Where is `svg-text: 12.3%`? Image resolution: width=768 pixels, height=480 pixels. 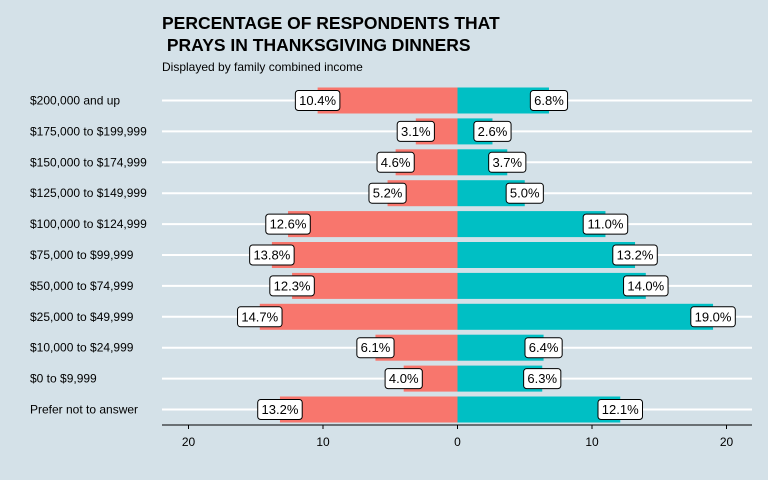
svg-text: 12.3% is located at coordinates (292, 285).